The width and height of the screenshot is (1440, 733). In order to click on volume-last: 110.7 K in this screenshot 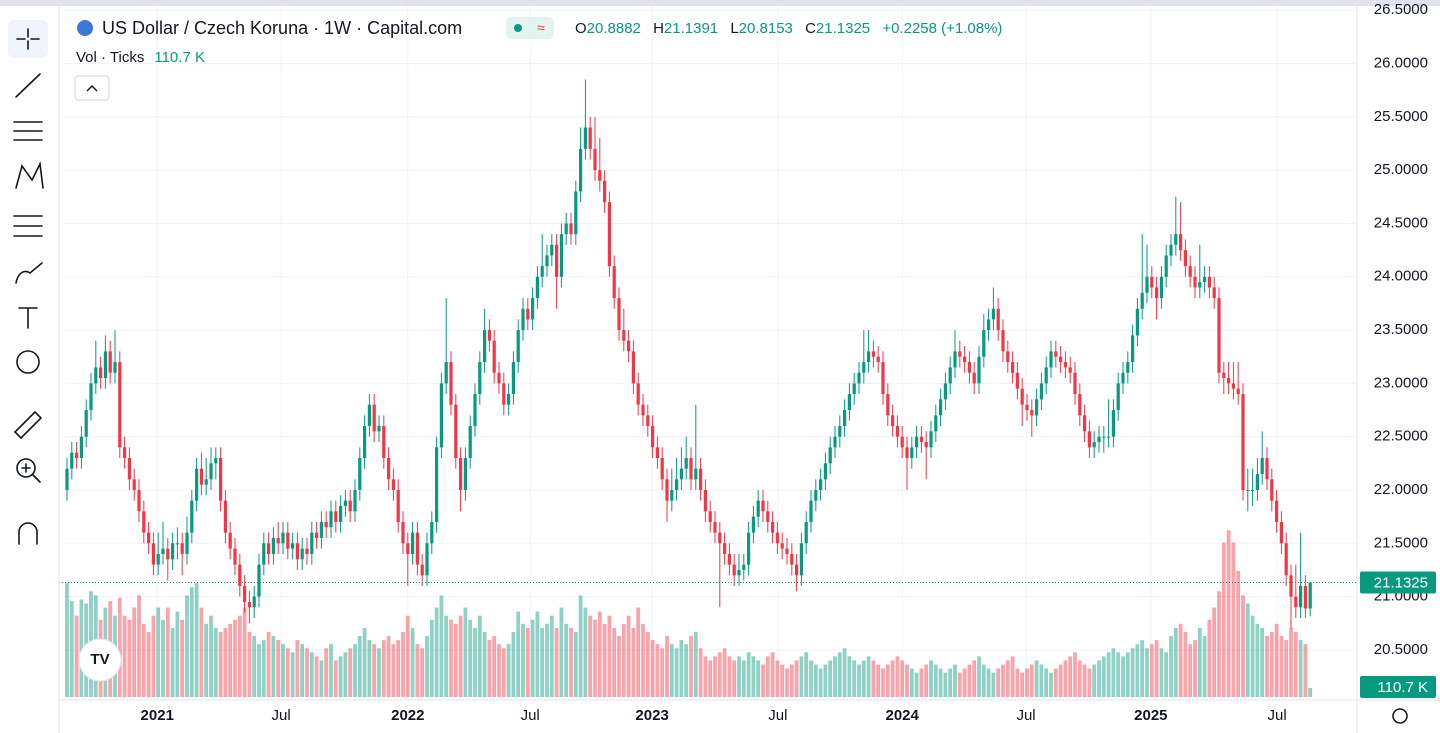, I will do `click(179, 57)`.